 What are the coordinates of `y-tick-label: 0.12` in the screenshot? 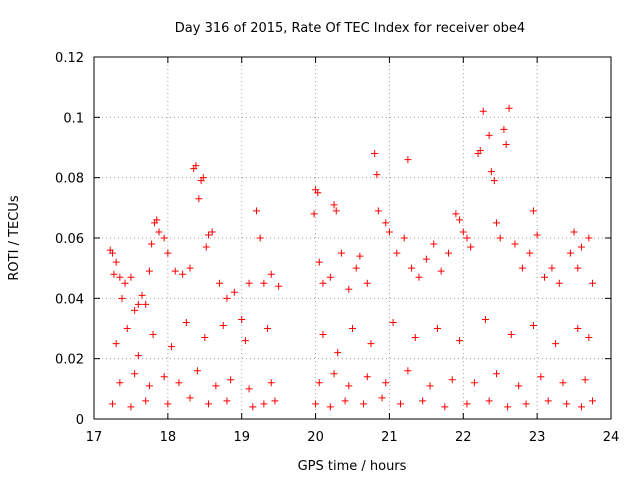 It's located at (69, 58).